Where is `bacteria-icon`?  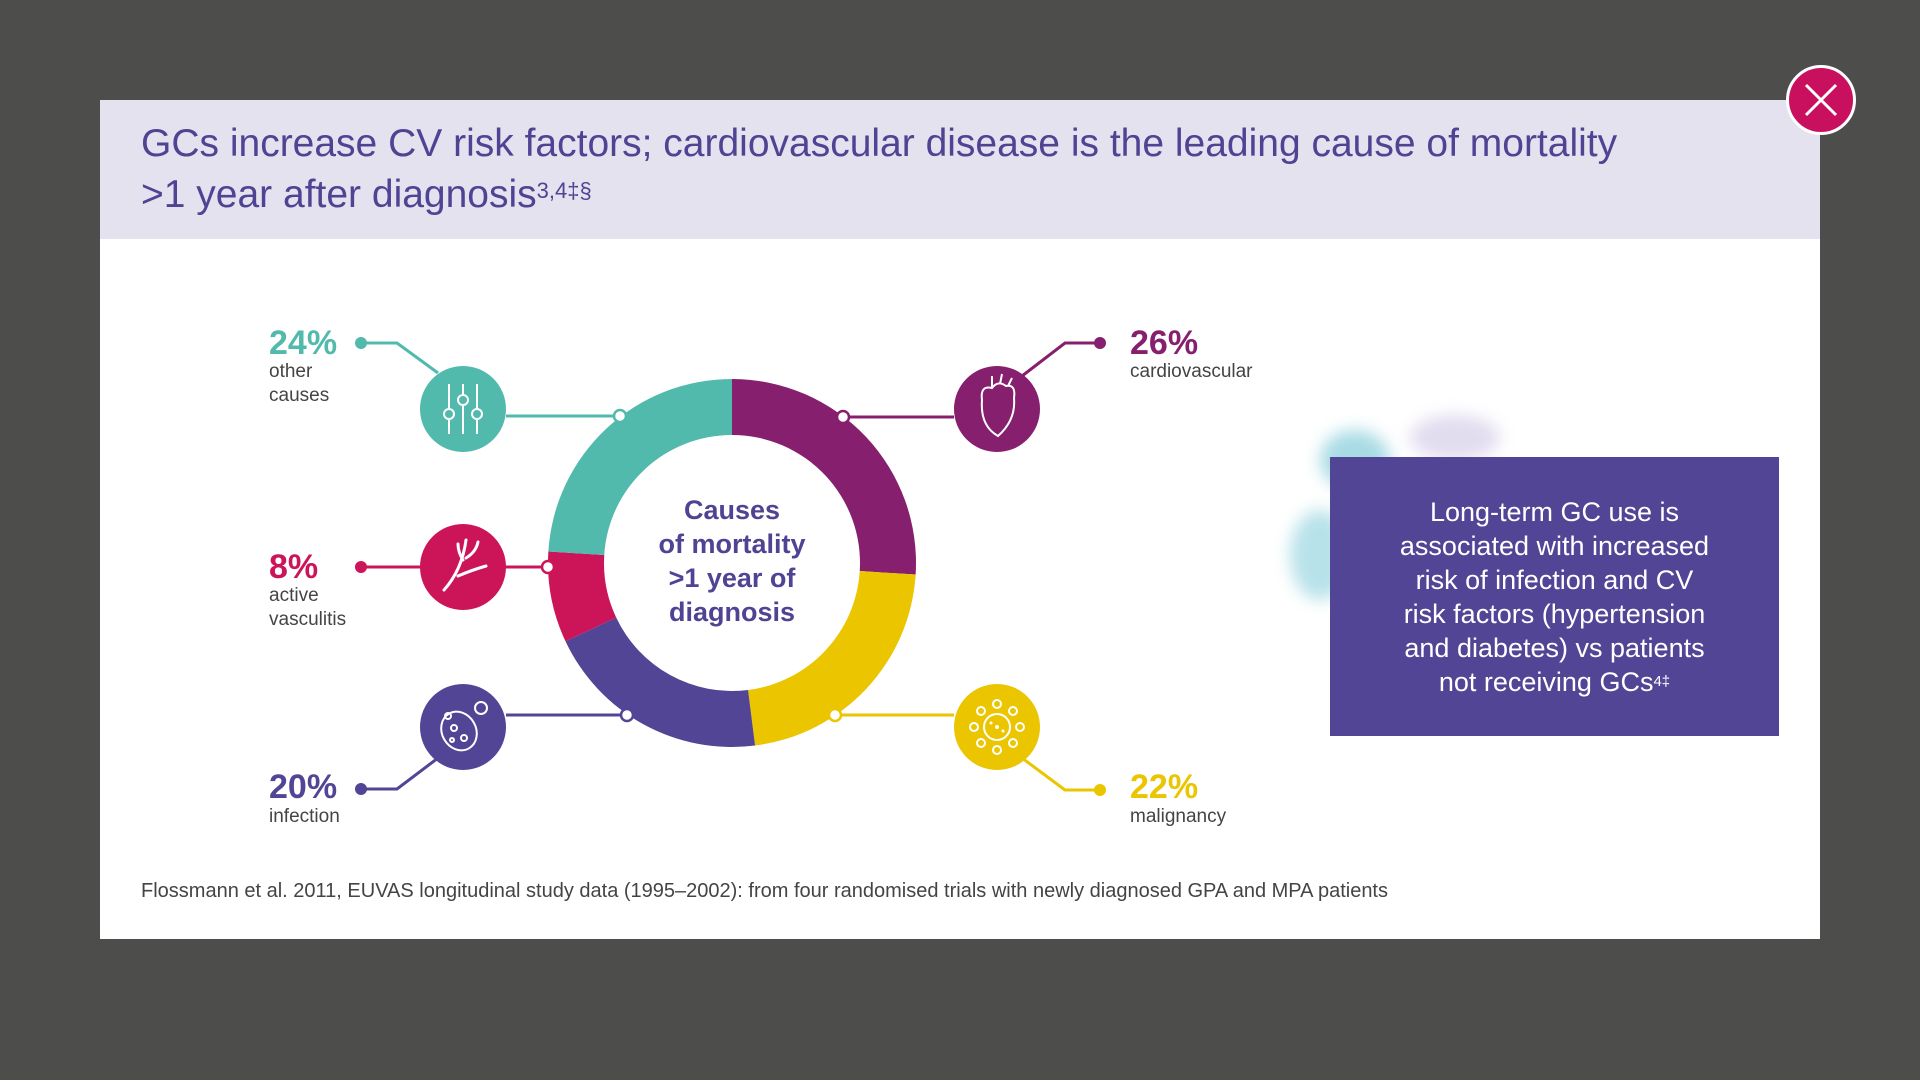 bacteria-icon is located at coordinates (463, 727).